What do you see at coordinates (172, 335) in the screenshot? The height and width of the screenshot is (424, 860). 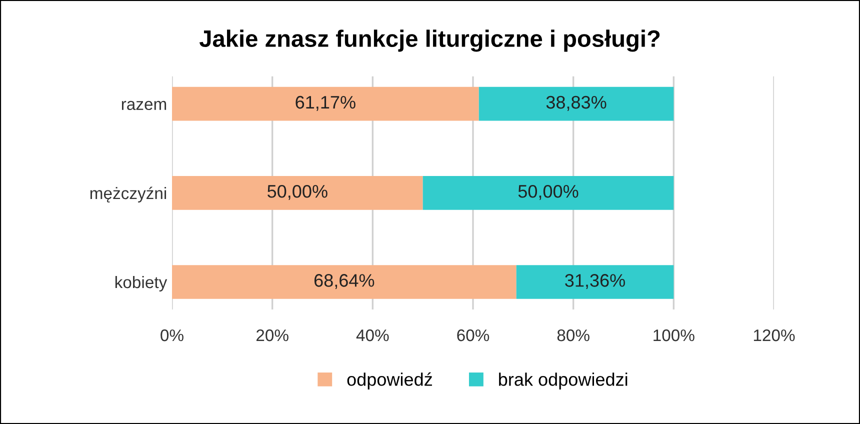 I see `x-tick-label: 0%` at bounding box center [172, 335].